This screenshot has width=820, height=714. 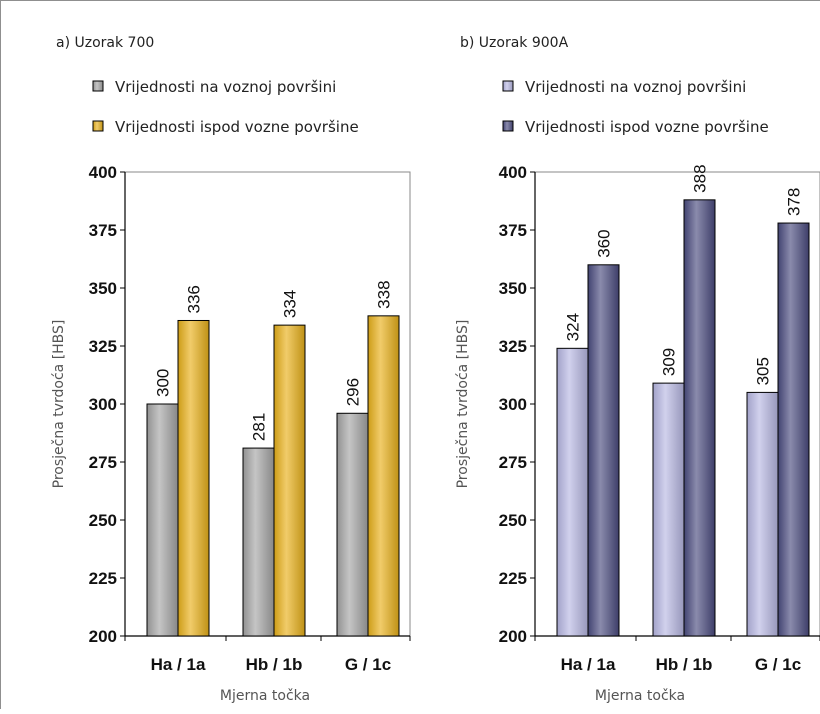 I want to click on legend-label-0-0: Vrijednosti na voznoj površini, so click(x=225, y=87).